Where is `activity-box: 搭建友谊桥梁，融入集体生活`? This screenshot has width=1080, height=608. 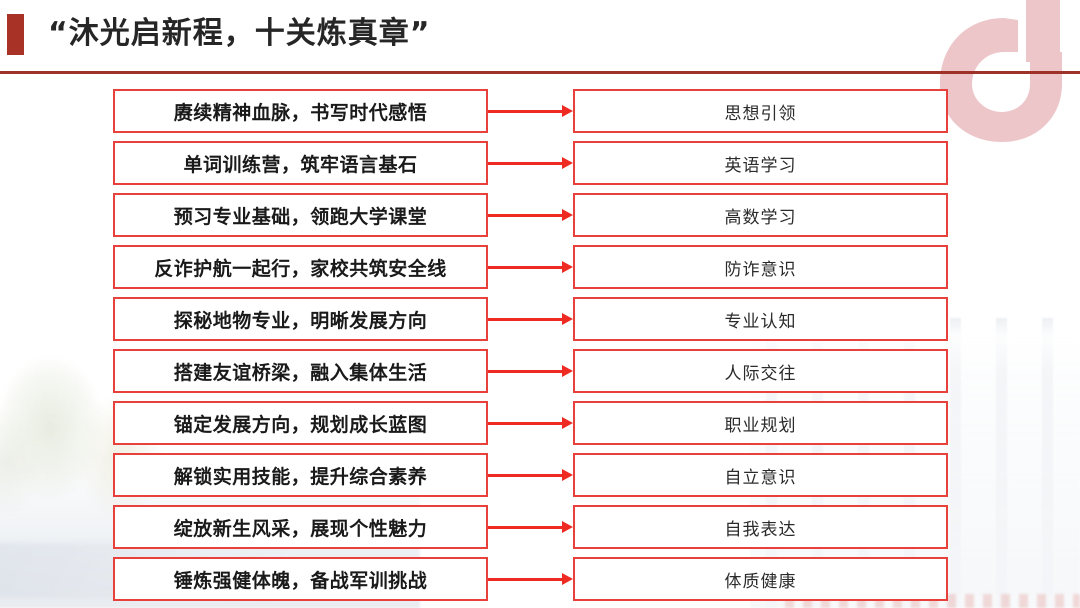
activity-box: 搭建友谊桥梁，融入集体生活 is located at coordinates (300, 371).